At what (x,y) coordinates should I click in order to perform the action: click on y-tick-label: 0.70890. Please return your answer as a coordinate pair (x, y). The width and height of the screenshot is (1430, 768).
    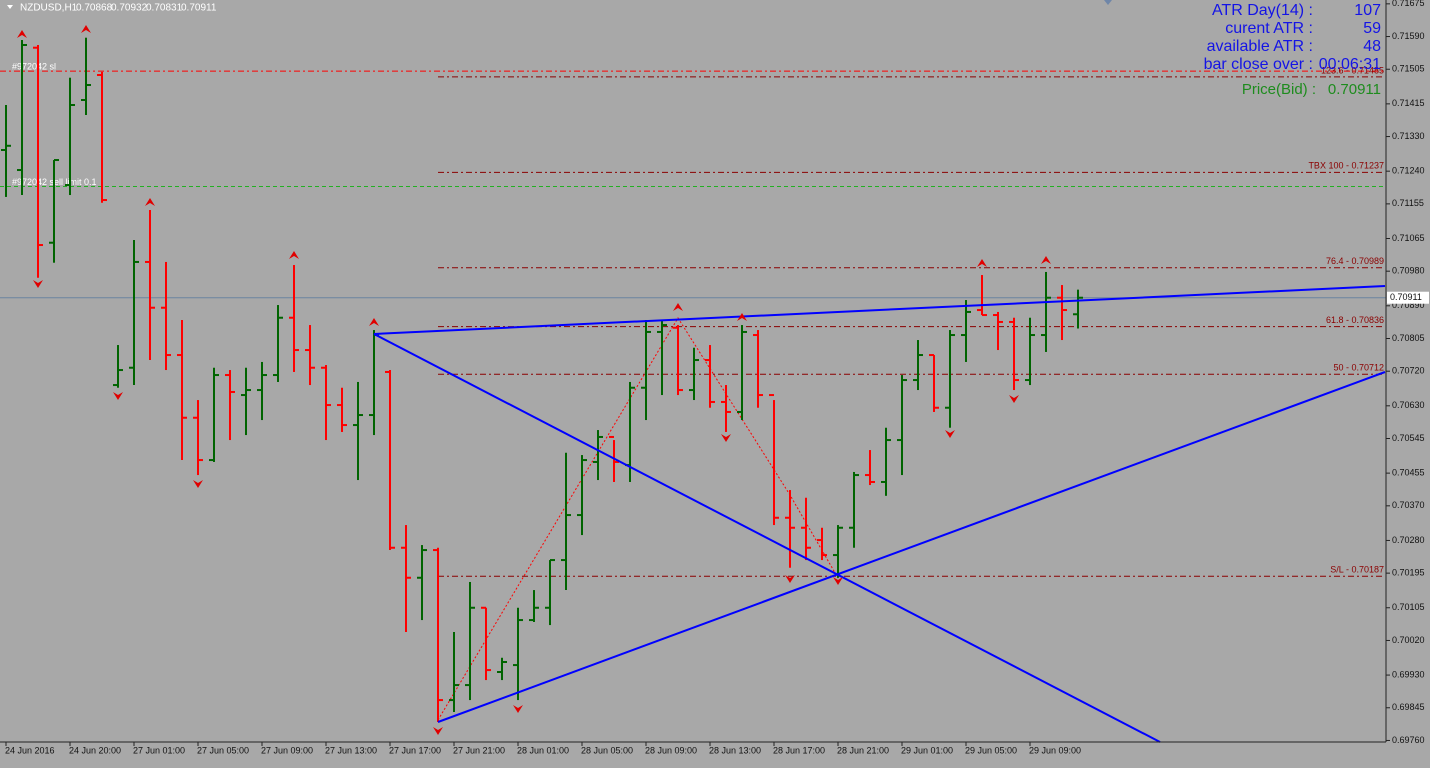
    Looking at the image, I should click on (1408, 305).